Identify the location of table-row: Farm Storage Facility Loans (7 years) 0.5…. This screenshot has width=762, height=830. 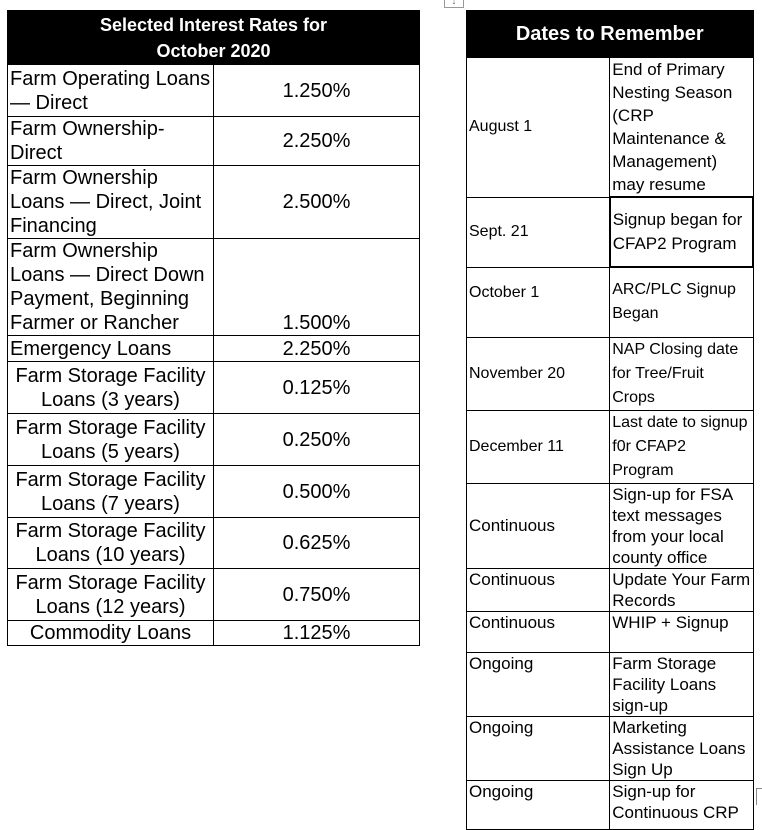
(213, 491).